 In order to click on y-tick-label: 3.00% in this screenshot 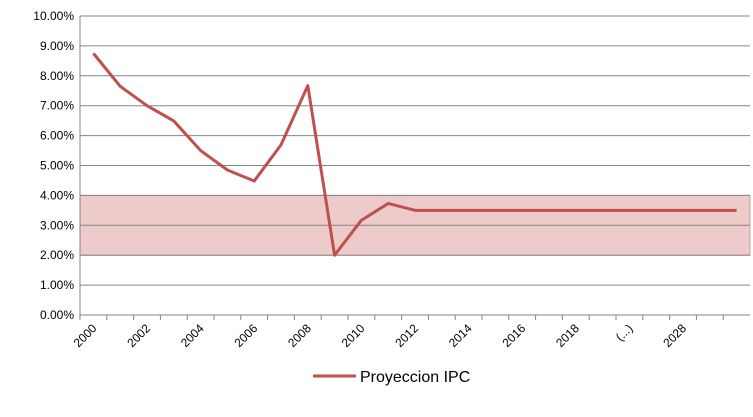, I will do `click(57, 225)`.